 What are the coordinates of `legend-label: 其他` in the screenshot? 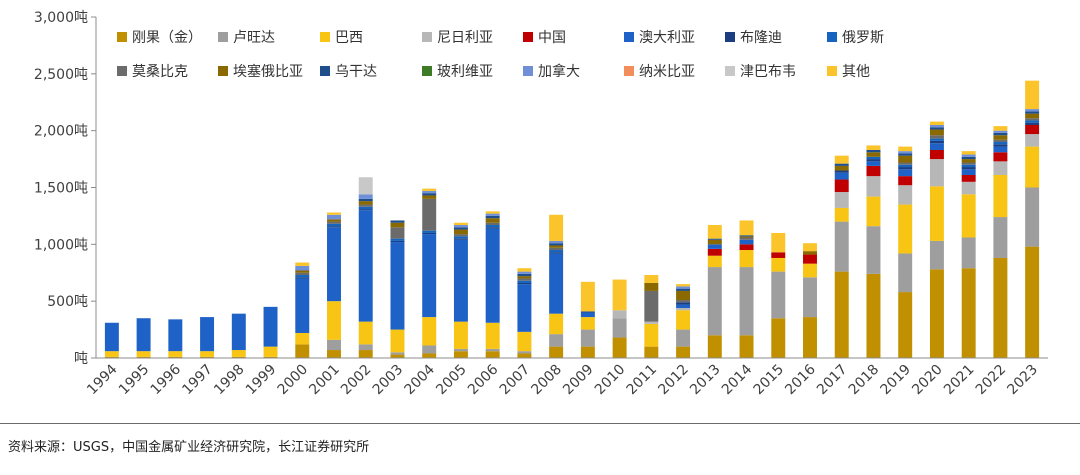 It's located at (856, 72).